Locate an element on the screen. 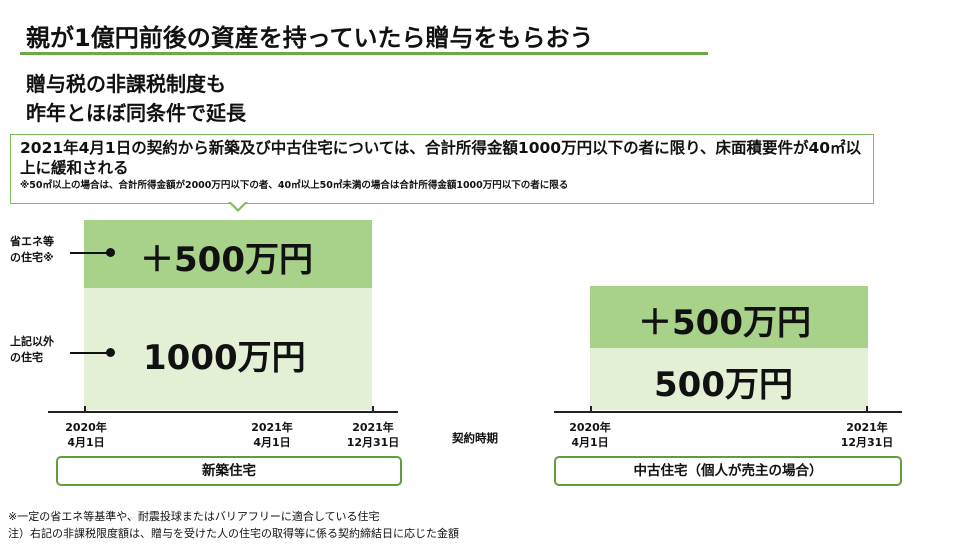 Image resolution: width=960 pixels, height=549 pixels. used-house-date-end: 2021年 12月31日 is located at coordinates (867, 435).